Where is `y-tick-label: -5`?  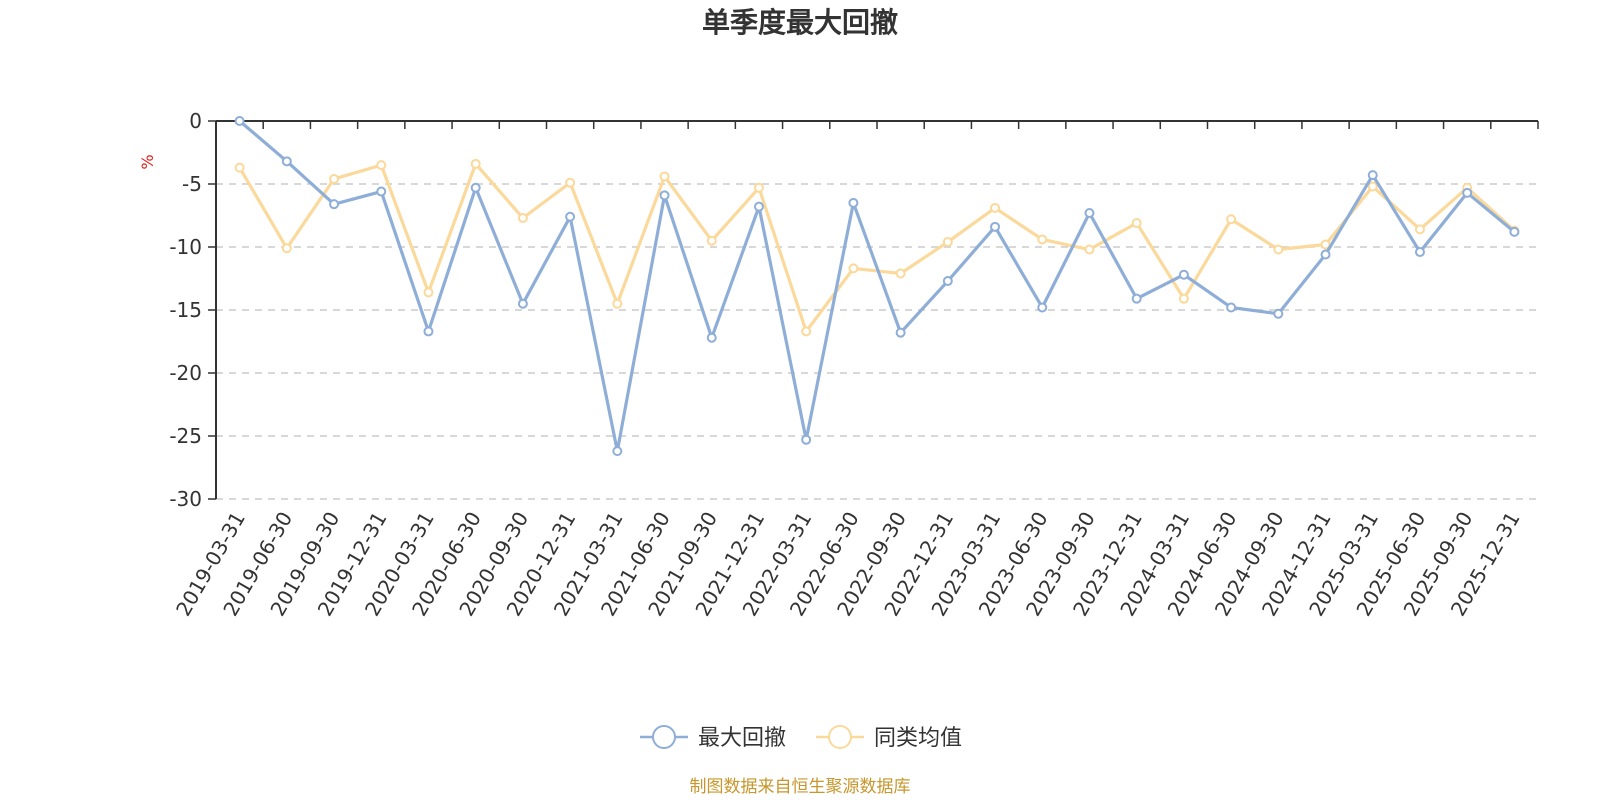
y-tick-label: -5 is located at coordinates (192, 184).